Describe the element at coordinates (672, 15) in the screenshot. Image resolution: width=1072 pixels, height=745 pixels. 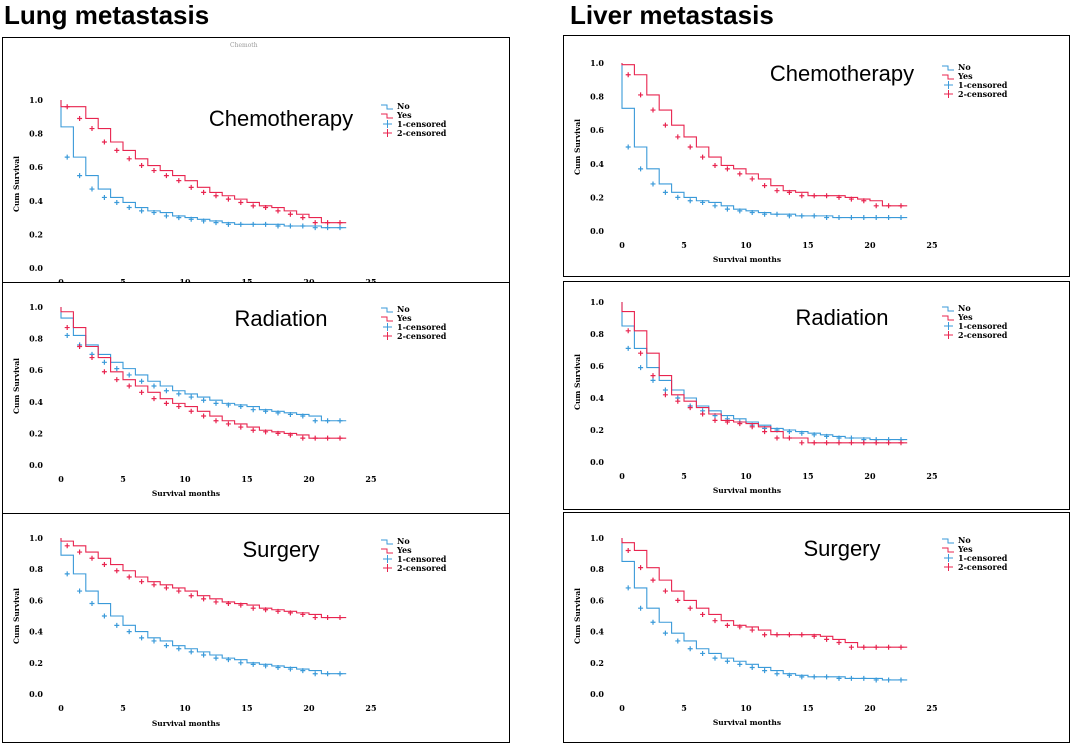
I see `heading-liver-metastasis: Liver metastasis` at that location.